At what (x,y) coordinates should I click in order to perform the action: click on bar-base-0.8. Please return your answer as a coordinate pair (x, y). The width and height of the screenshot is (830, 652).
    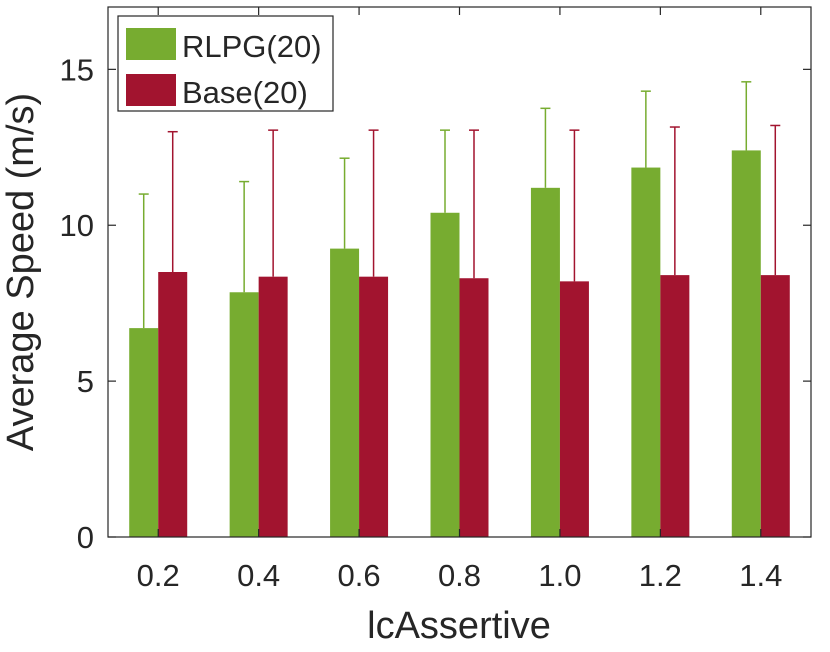
    Looking at the image, I should click on (474, 407).